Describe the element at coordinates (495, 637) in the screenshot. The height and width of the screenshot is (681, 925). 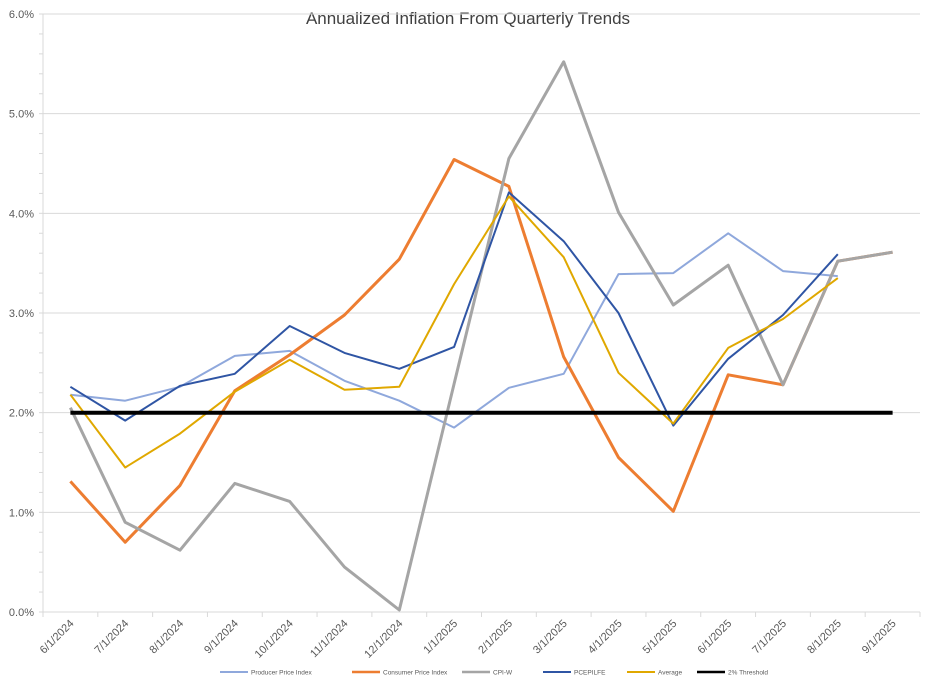
I see `x-tick-label: 2/1/2025` at that location.